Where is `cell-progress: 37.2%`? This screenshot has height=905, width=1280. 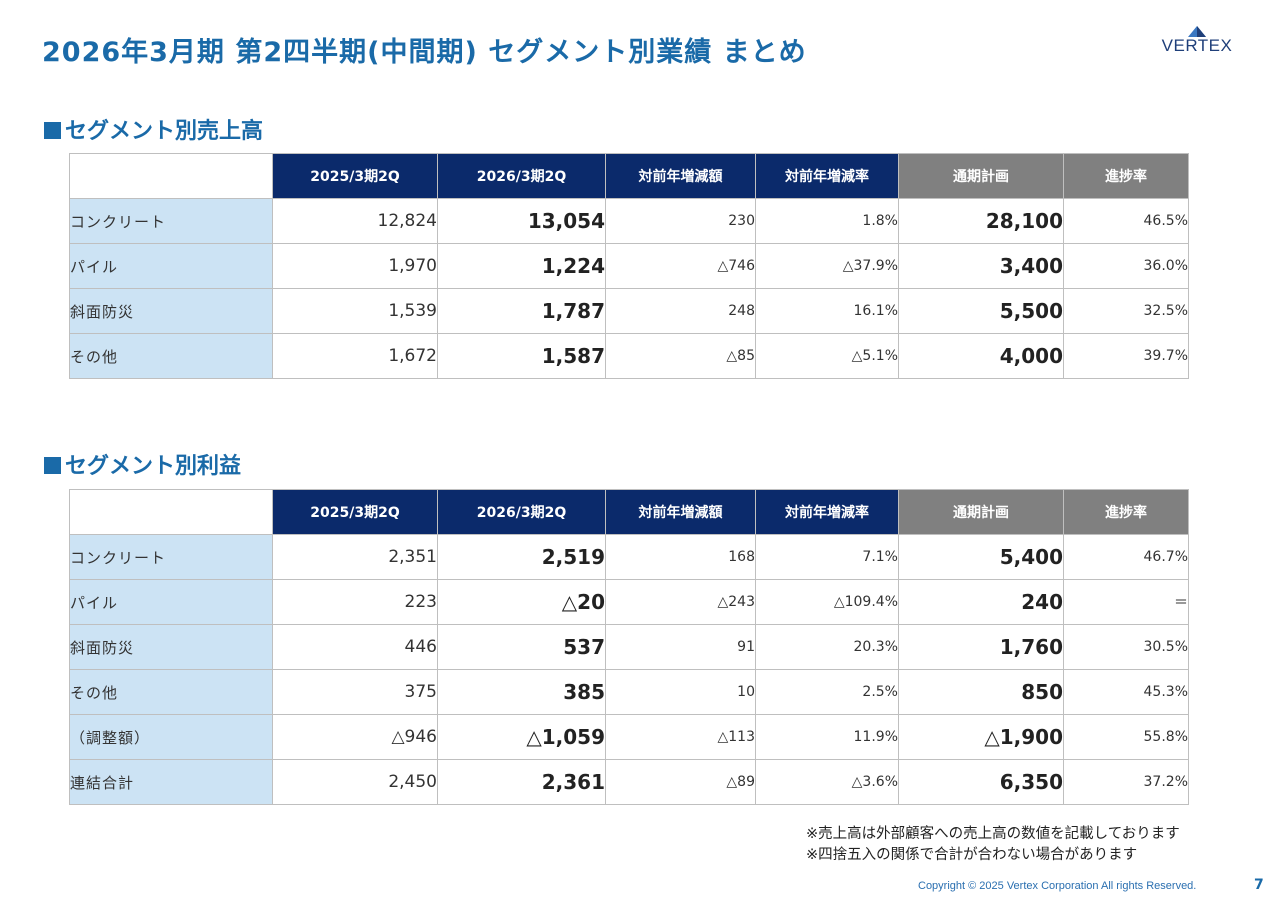
cell-progress: 37.2% is located at coordinates (1126, 782).